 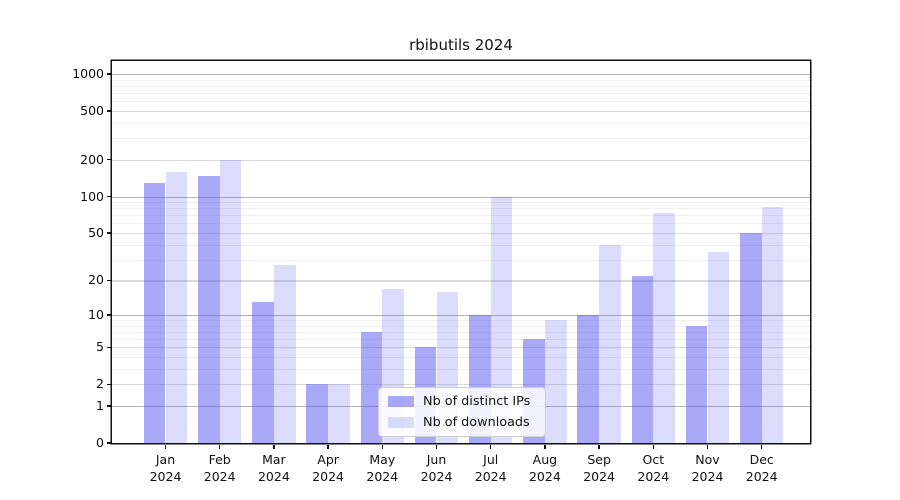 What do you see at coordinates (92, 196) in the screenshot?
I see `y-tick-label: 100` at bounding box center [92, 196].